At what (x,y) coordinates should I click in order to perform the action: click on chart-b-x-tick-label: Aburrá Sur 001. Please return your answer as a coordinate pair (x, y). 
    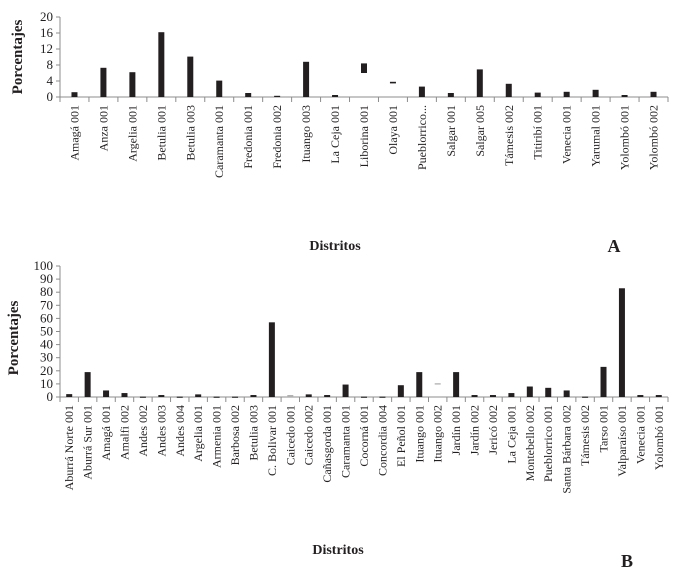
    Looking at the image, I should click on (88, 442).